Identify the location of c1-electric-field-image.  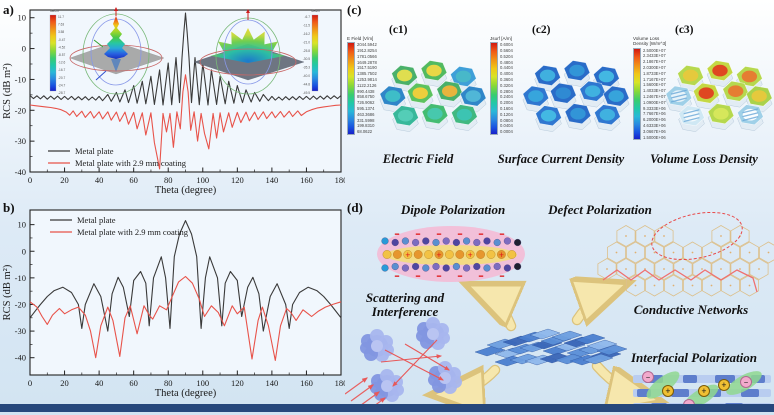
(433, 96).